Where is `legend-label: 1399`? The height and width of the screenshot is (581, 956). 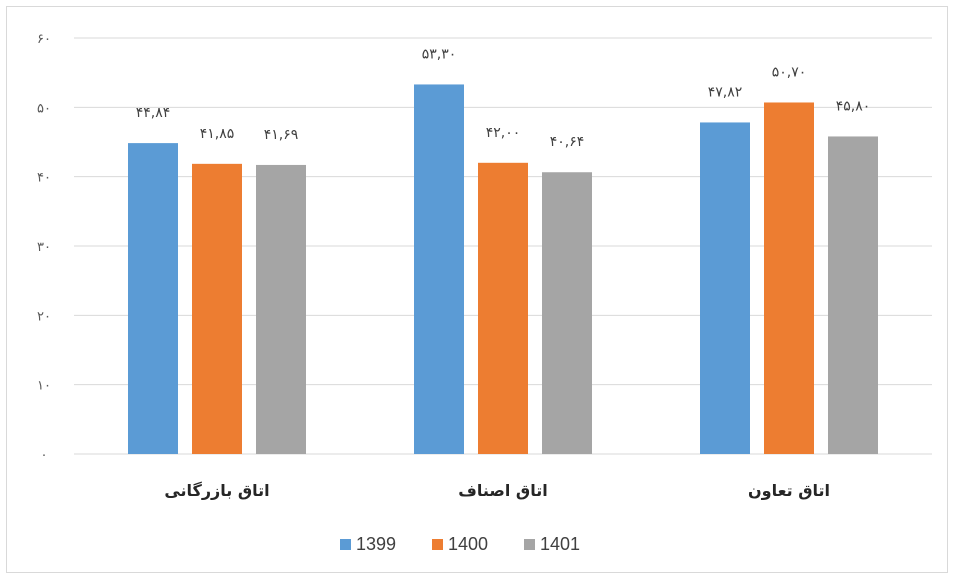
legend-label: 1399 is located at coordinates (376, 544).